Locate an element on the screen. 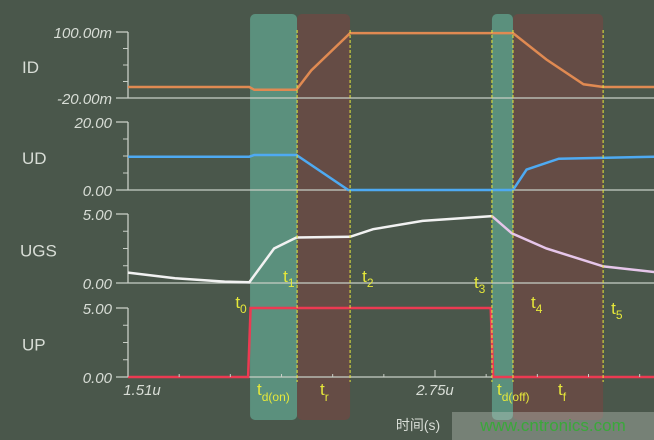 This screenshot has width=654, height=440. y-tick-label: -20.00m is located at coordinates (84, 99).